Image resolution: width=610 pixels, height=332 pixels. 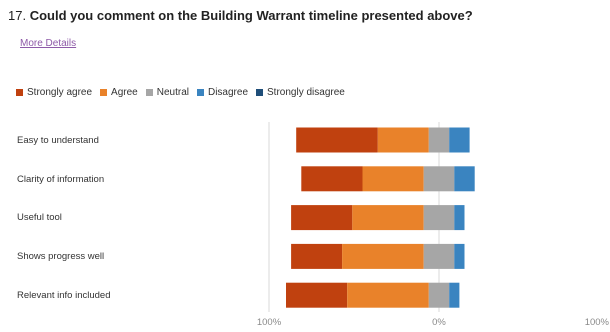 What do you see at coordinates (317, 256) in the screenshot?
I see `bar-segment-shows-progress-well-strongly-agree` at bounding box center [317, 256].